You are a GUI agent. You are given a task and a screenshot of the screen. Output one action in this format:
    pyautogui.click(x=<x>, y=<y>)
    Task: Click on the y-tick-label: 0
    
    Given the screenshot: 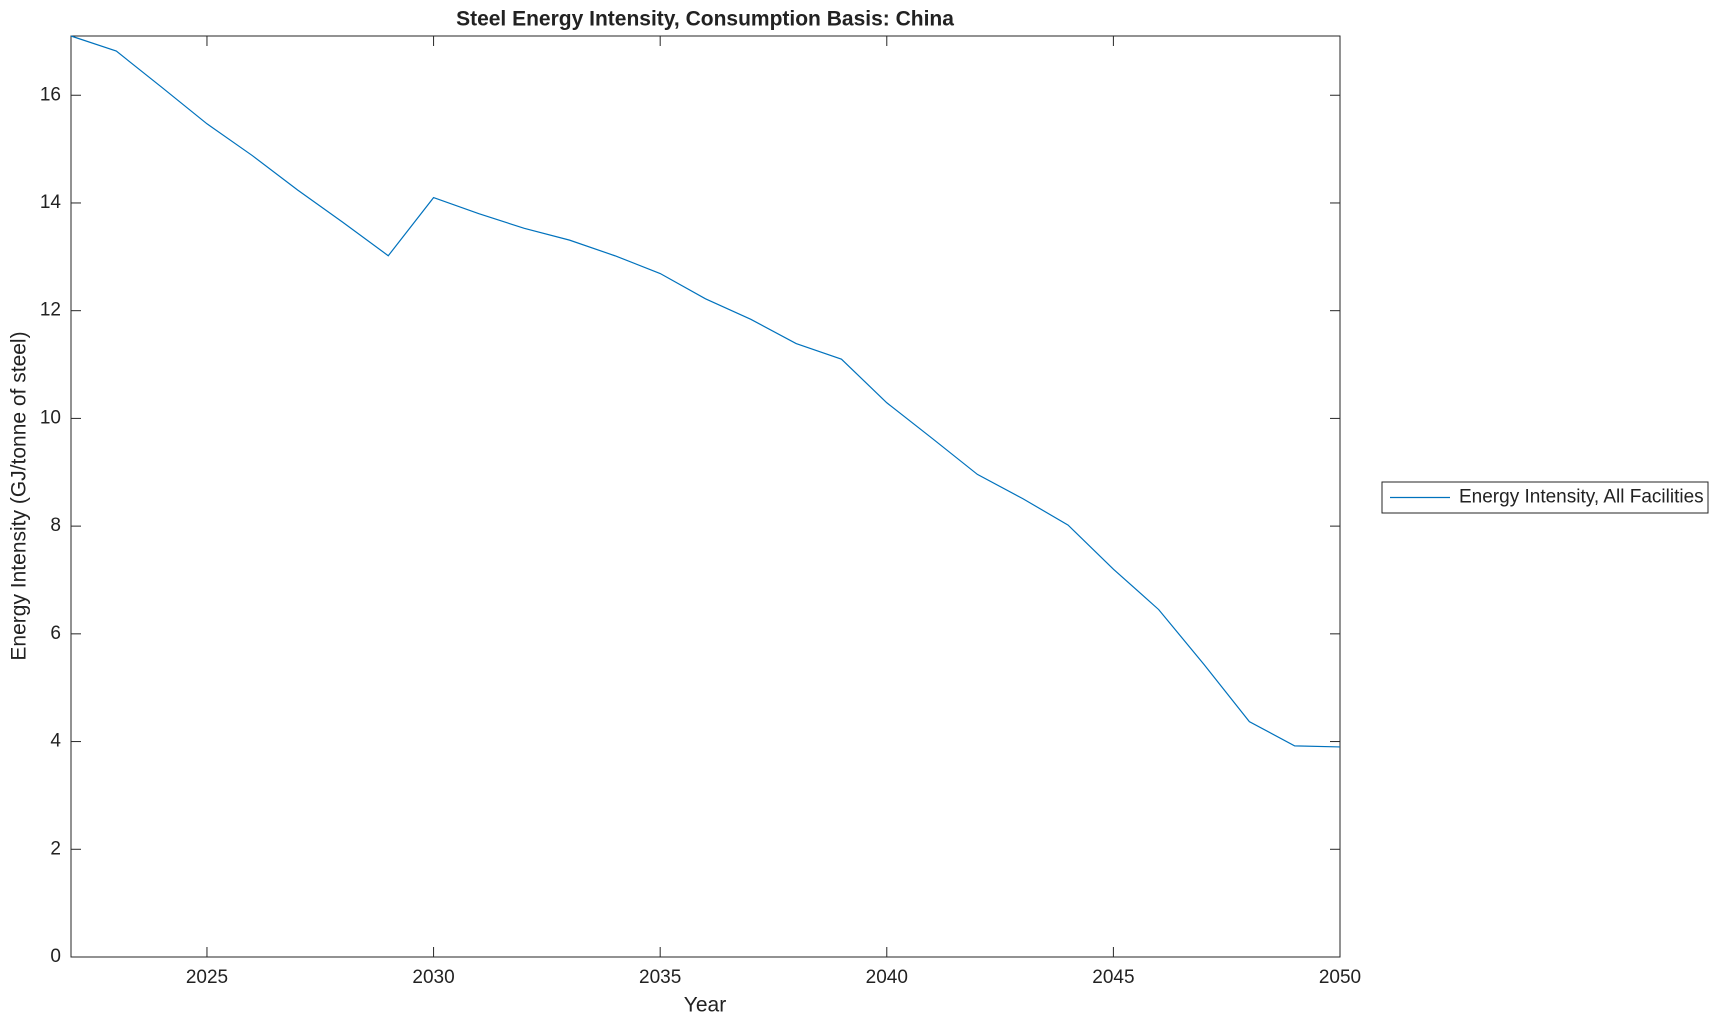 What is the action you would take?
    pyautogui.click(x=55, y=956)
    